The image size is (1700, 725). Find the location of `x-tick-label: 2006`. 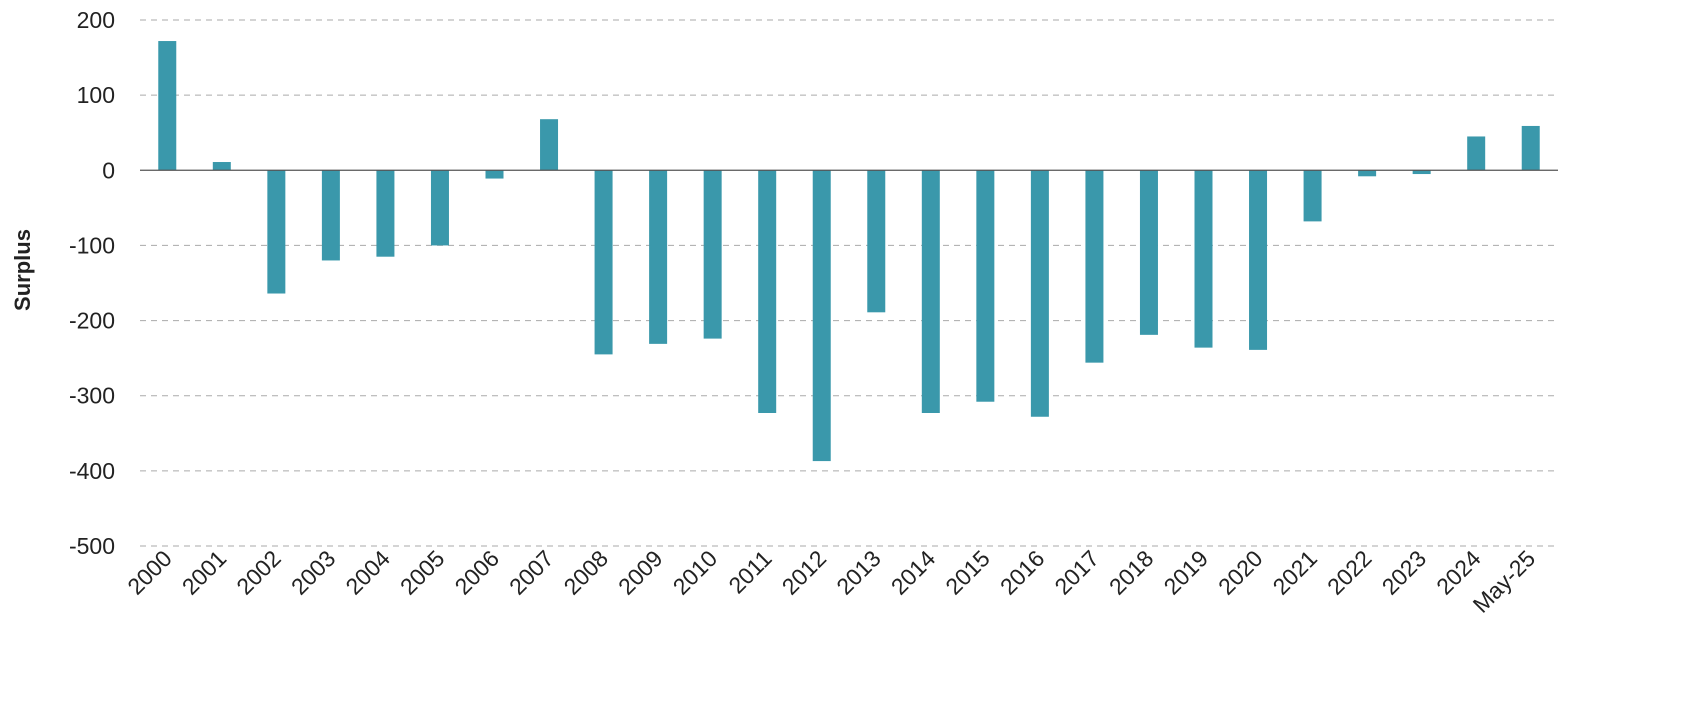

x-tick-label: 2006 is located at coordinates (476, 572).